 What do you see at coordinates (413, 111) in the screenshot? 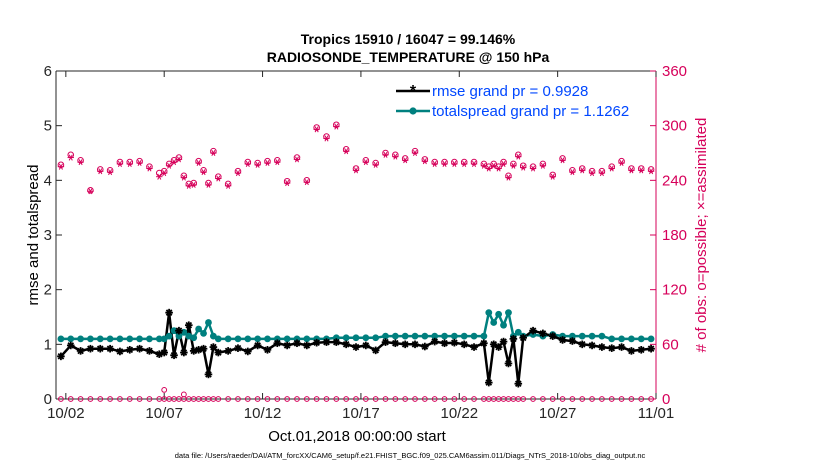
I see `legend-spread-marker` at bounding box center [413, 111].